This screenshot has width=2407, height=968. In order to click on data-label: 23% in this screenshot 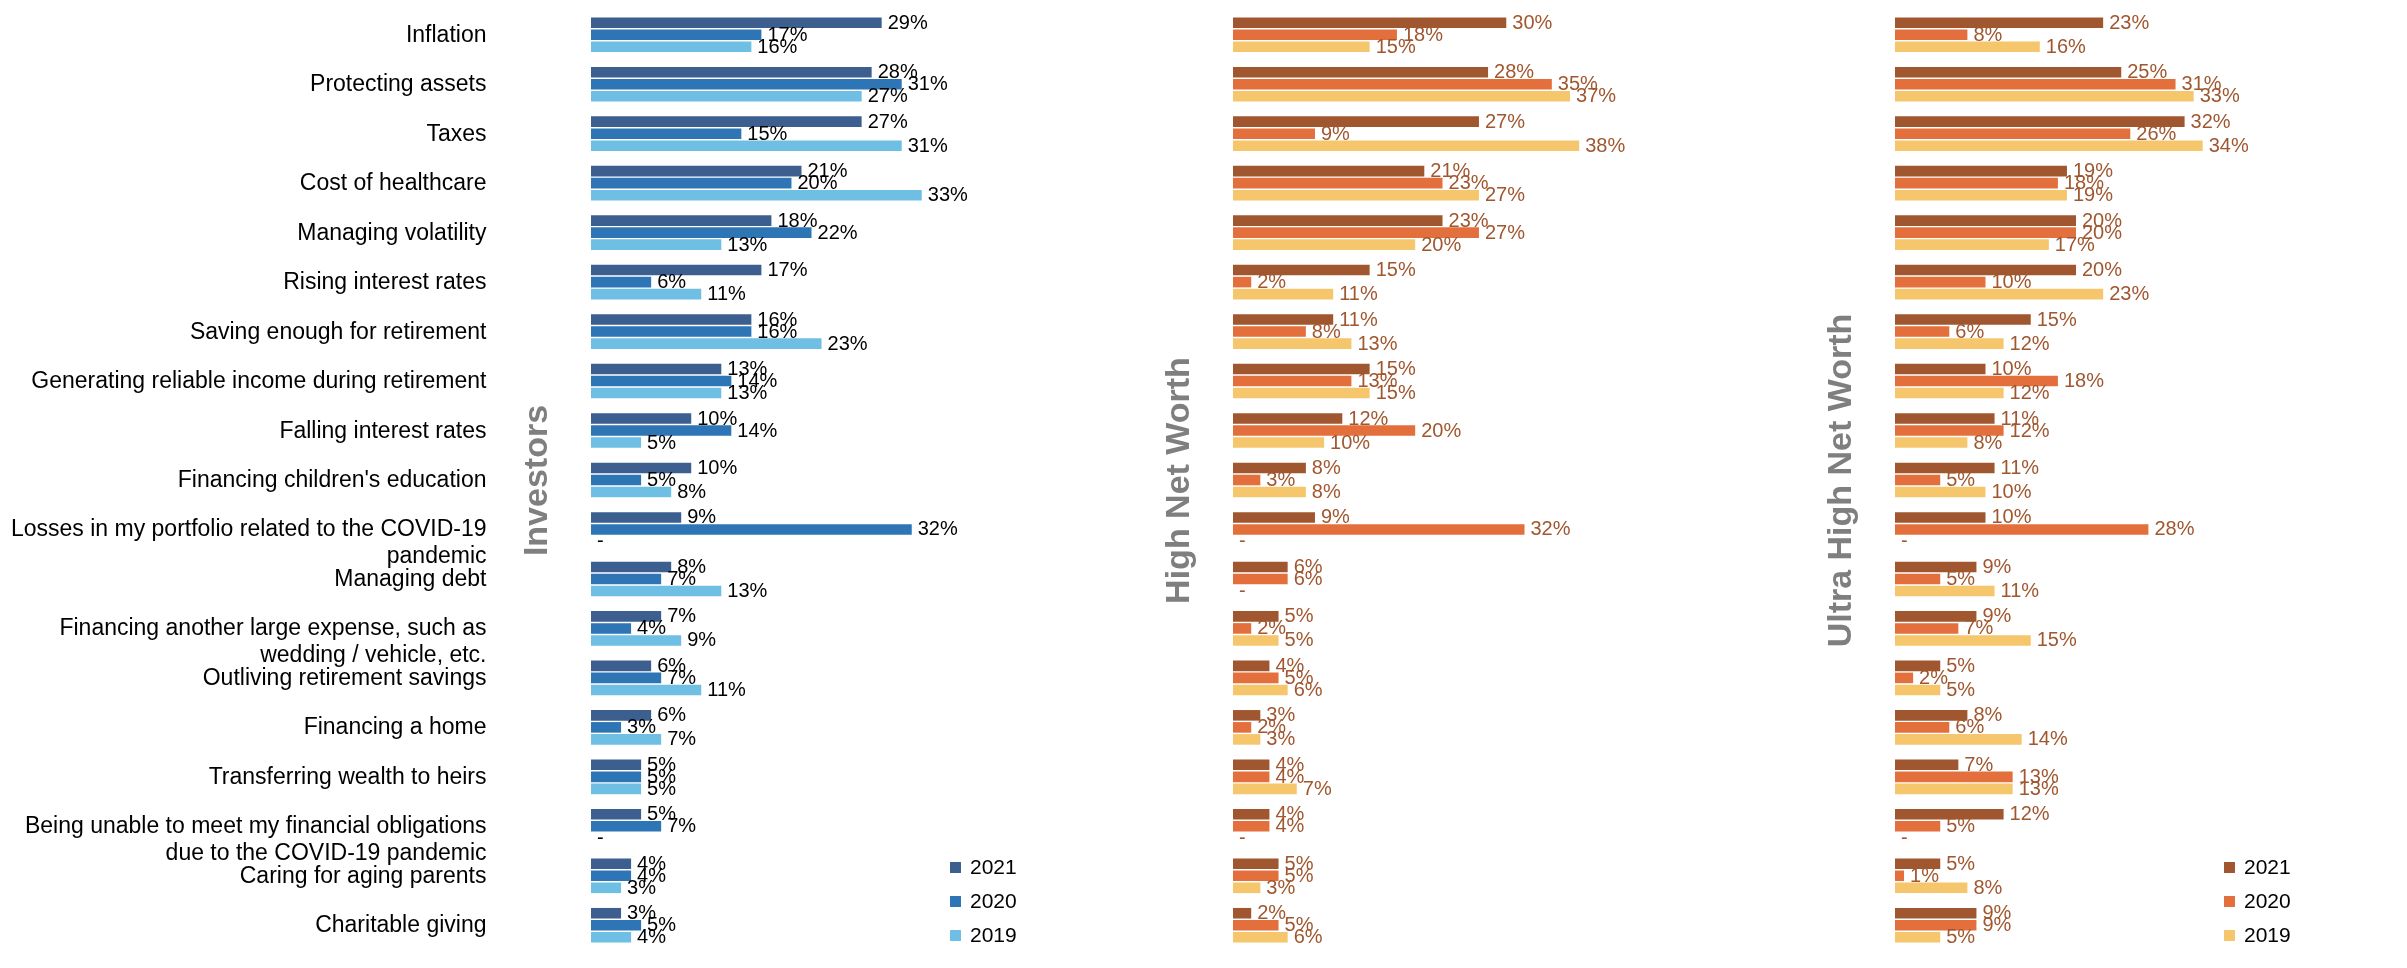, I will do `click(2129, 21)`.